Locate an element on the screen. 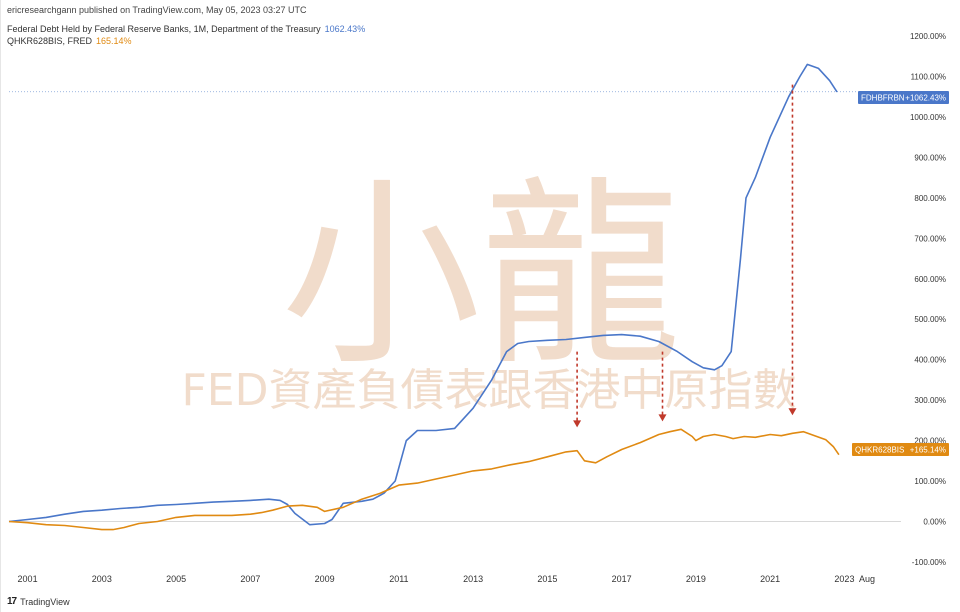  y-tick-label: 0.00% is located at coordinates (934, 521).